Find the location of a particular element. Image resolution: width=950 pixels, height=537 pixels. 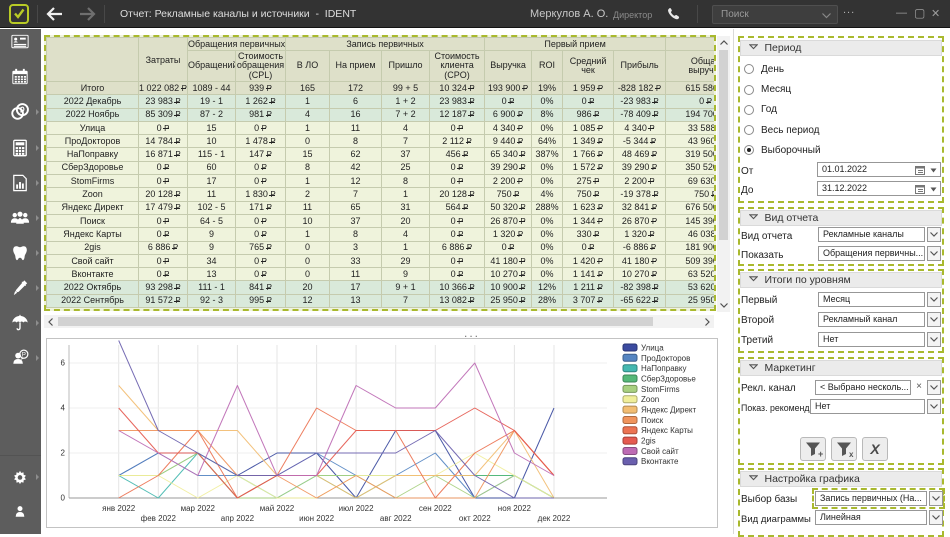

svg-text: апр 2022 is located at coordinates (238, 518).